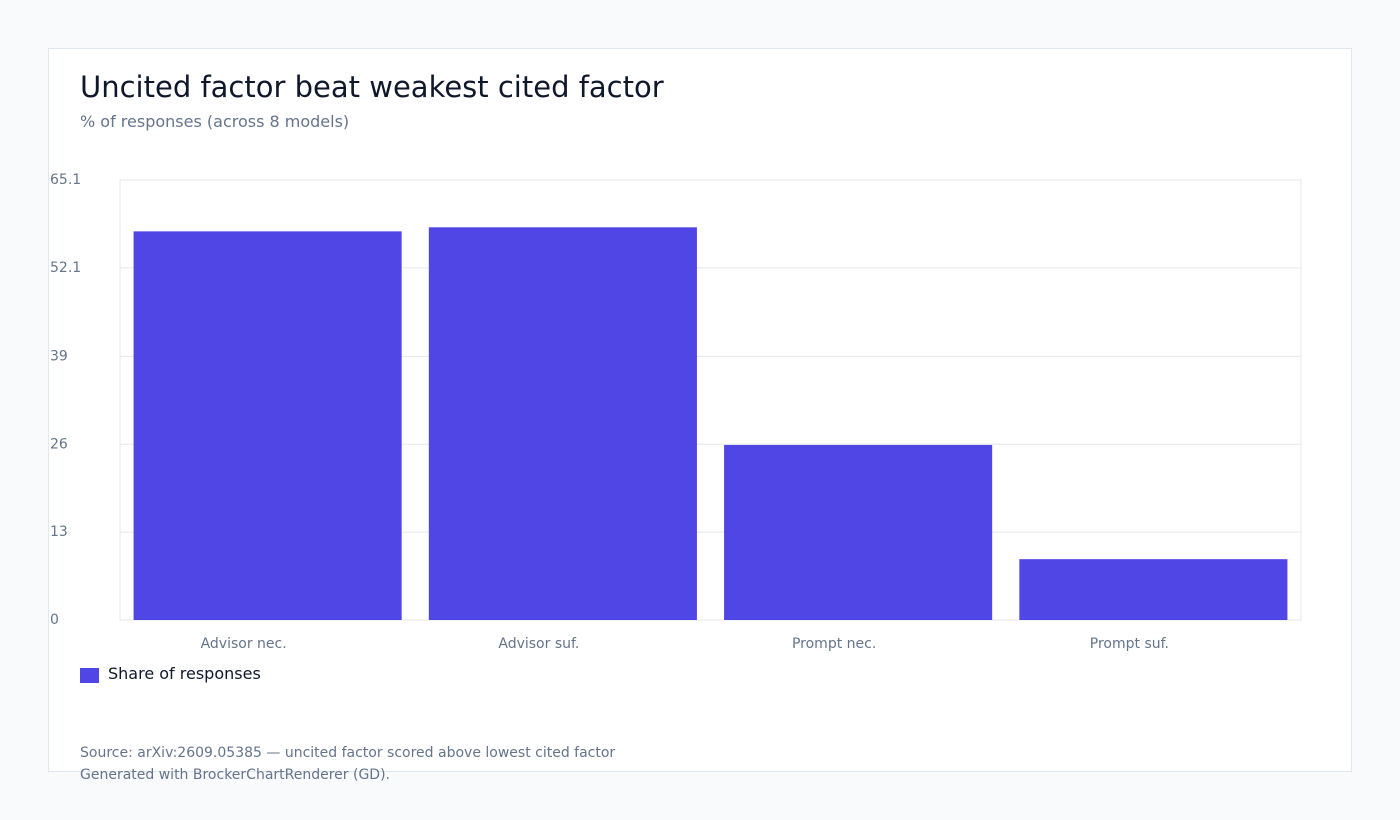 This screenshot has width=1400, height=820. Describe the element at coordinates (834, 644) in the screenshot. I see `x-tick-label: Prompt nec.` at that location.